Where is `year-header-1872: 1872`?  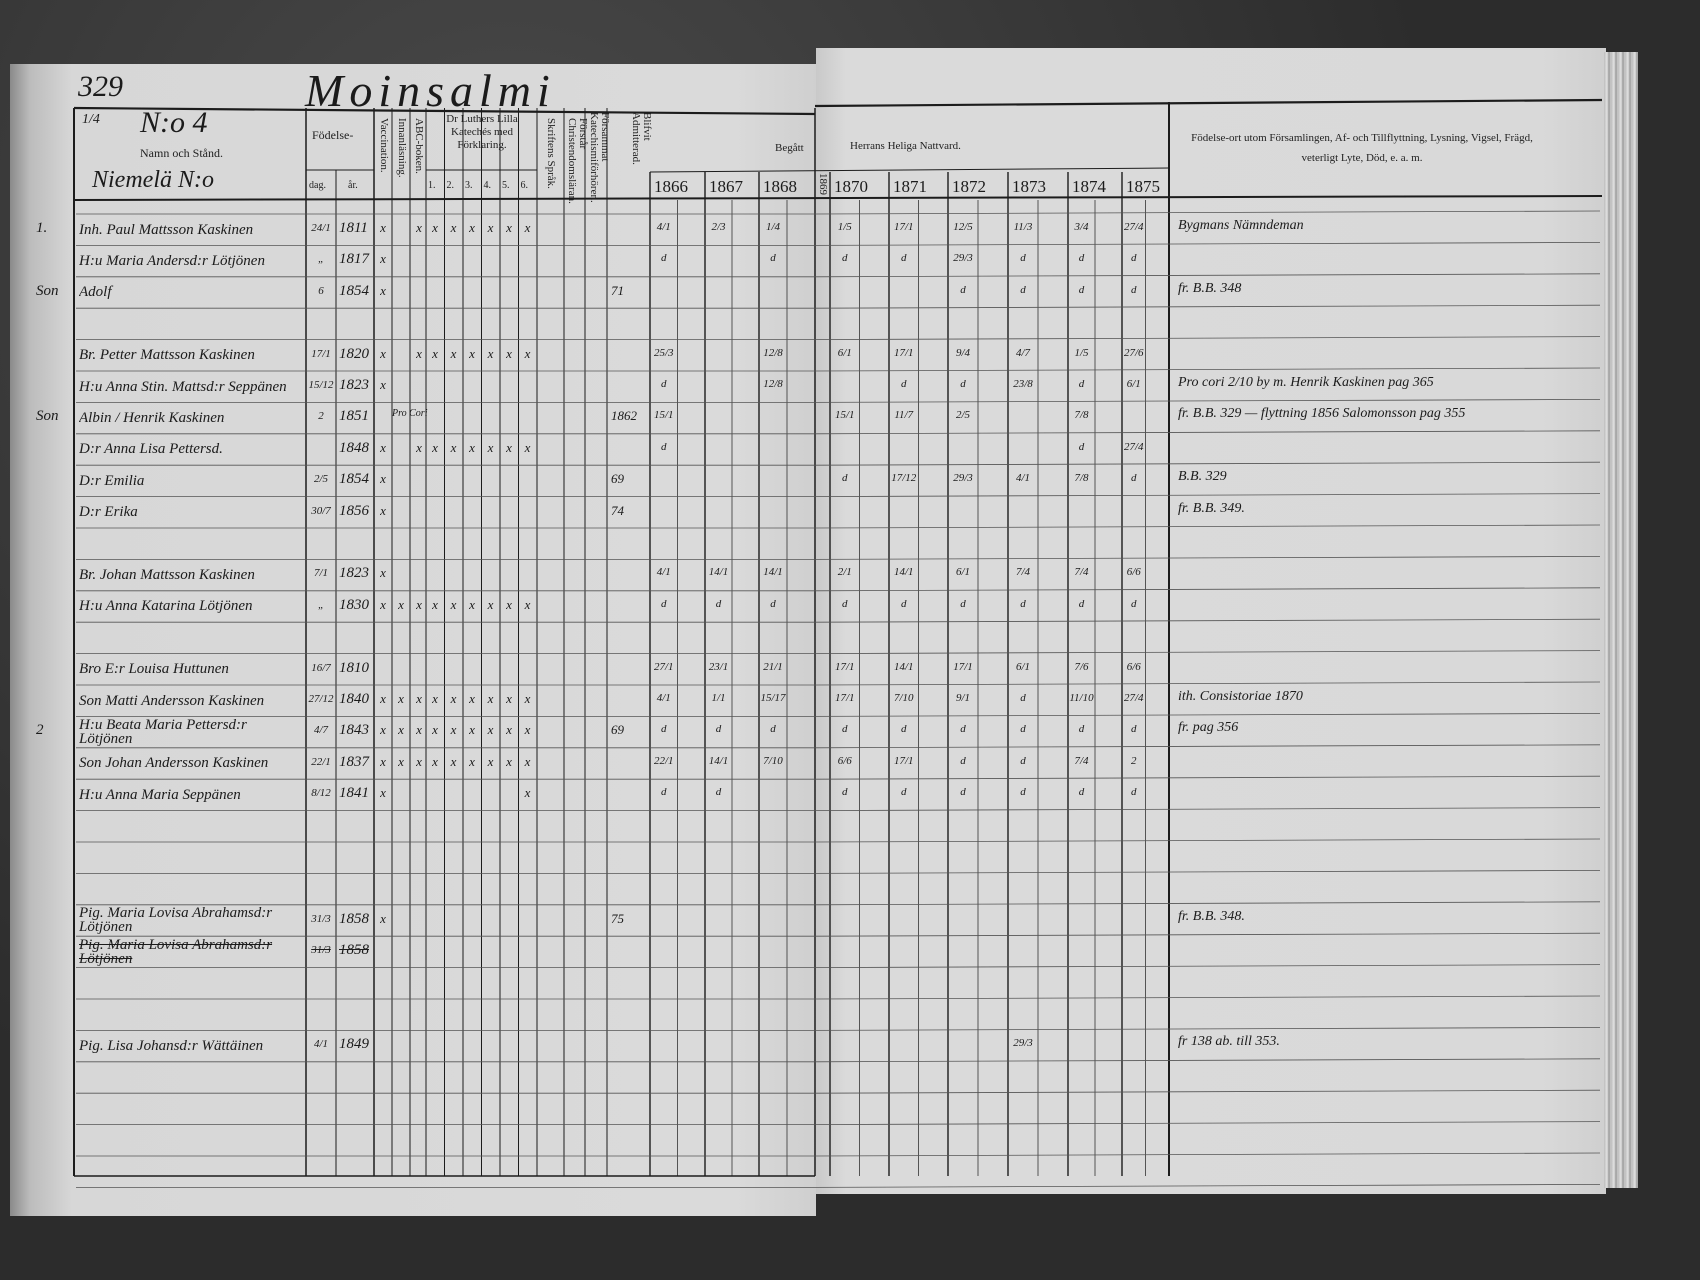 year-header-1872: 1872 is located at coordinates (969, 186).